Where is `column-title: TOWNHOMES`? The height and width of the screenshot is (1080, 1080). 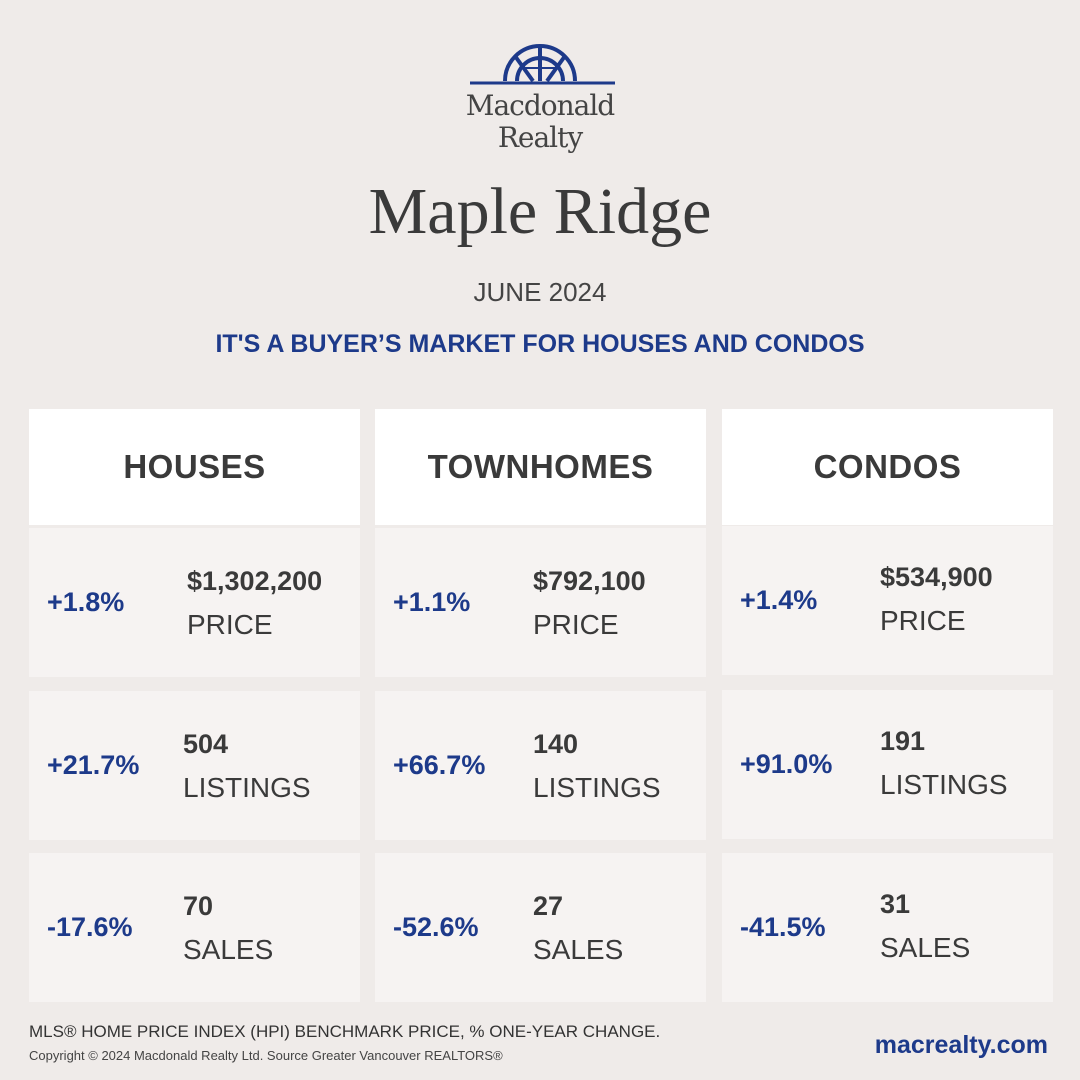 column-title: TOWNHOMES is located at coordinates (540, 467).